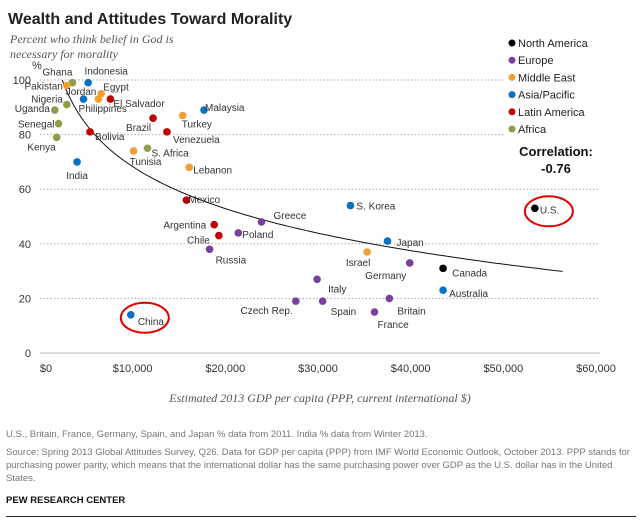  What do you see at coordinates (512, 43) in the screenshot?
I see `legend-marker-north-america` at bounding box center [512, 43].